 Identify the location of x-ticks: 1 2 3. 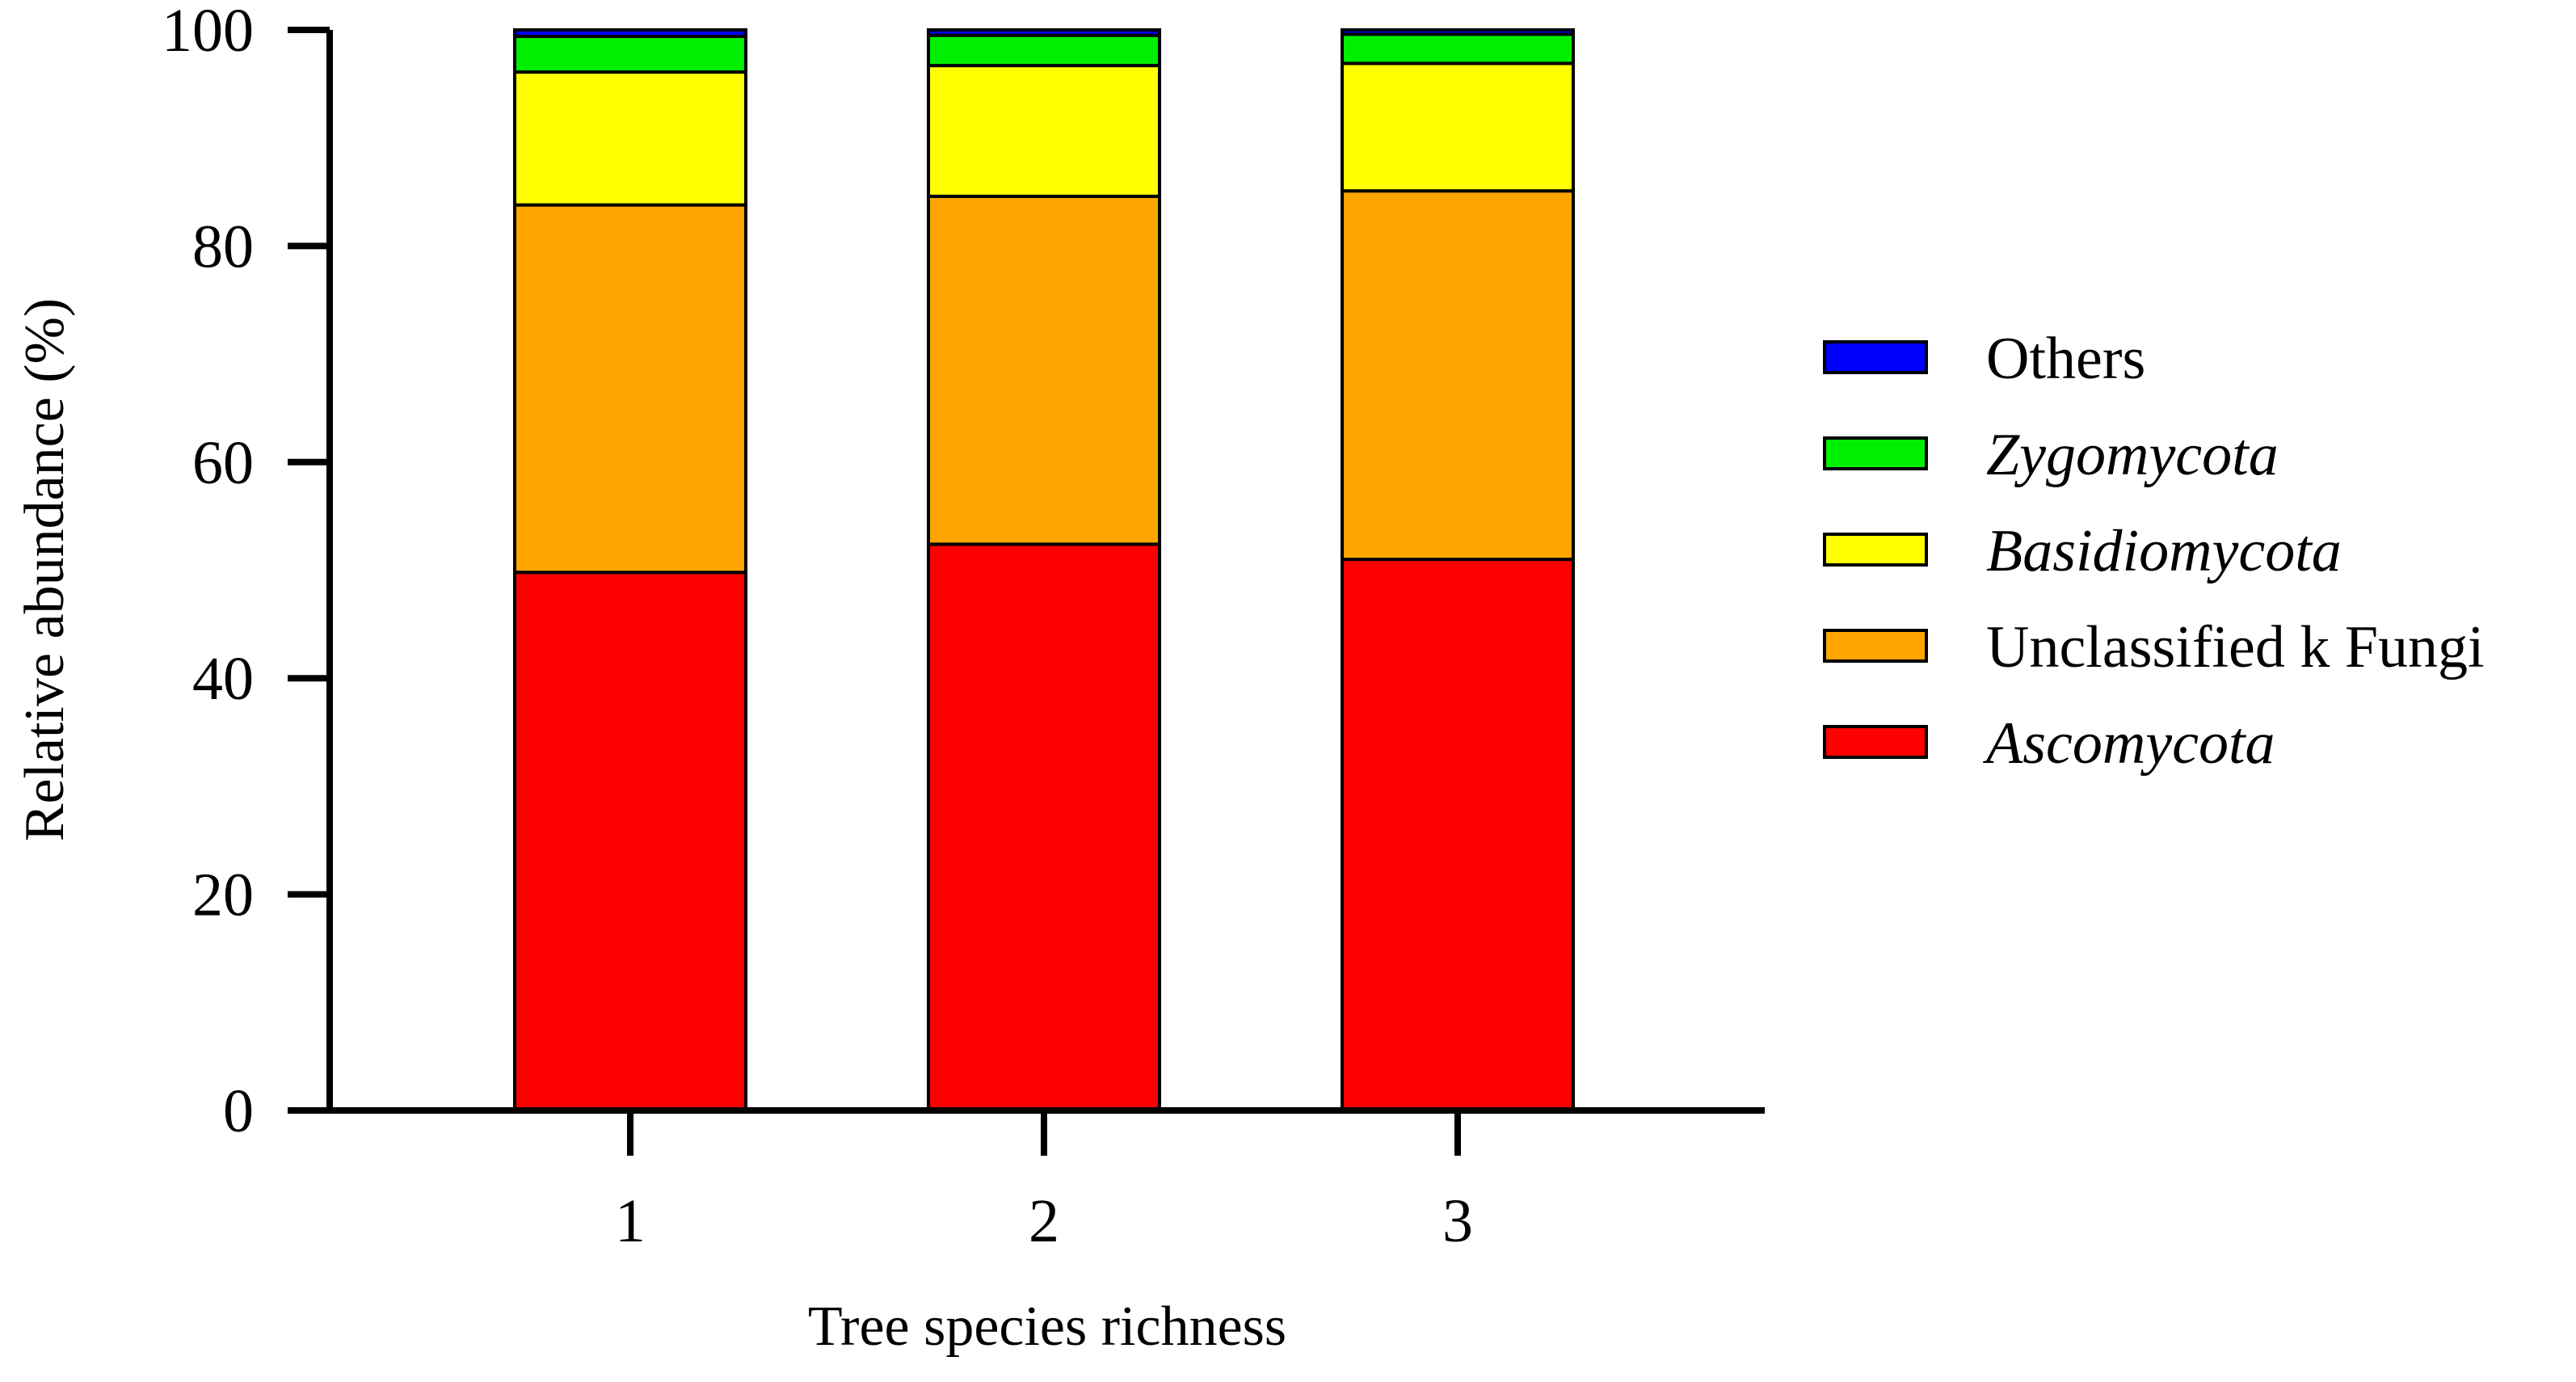
(1044, 1182).